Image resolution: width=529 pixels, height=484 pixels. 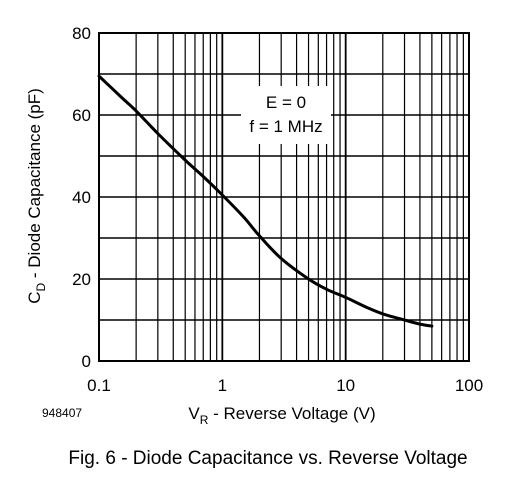 I want to click on y-axis-label: CD - Diode Capacitance (pF), so click(x=36, y=196).